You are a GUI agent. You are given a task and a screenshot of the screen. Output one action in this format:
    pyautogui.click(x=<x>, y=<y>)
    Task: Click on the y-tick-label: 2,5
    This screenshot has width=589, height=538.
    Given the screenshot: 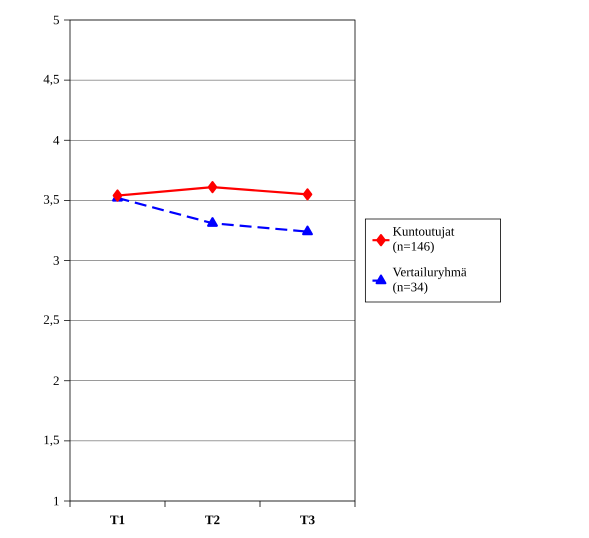 What is the action you would take?
    pyautogui.click(x=51, y=320)
    